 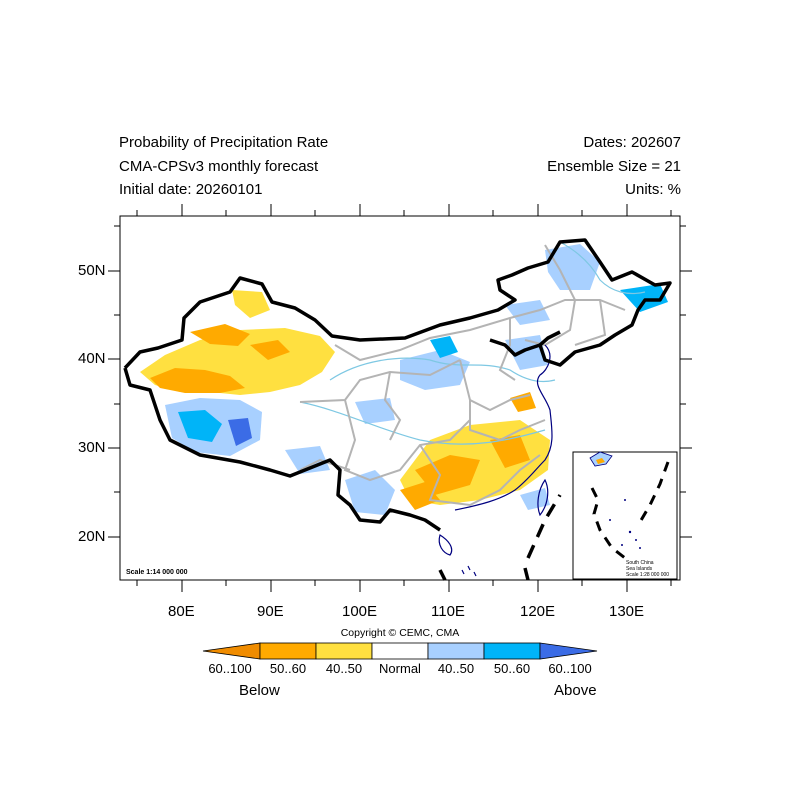 What do you see at coordinates (456, 668) in the screenshot?
I see `colorbar-label-above-40-50: 40..50` at bounding box center [456, 668].